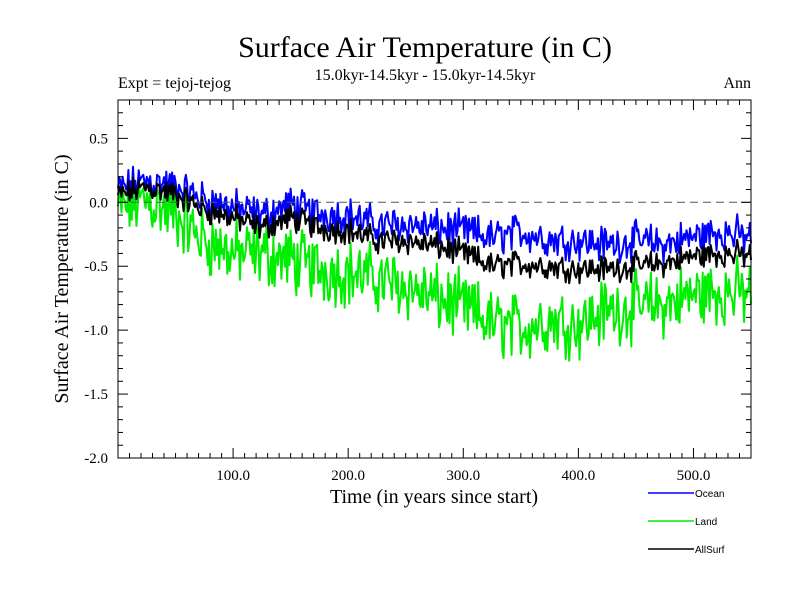 The image size is (800, 600). I want to click on x-tick-label: 500.0, so click(694, 476).